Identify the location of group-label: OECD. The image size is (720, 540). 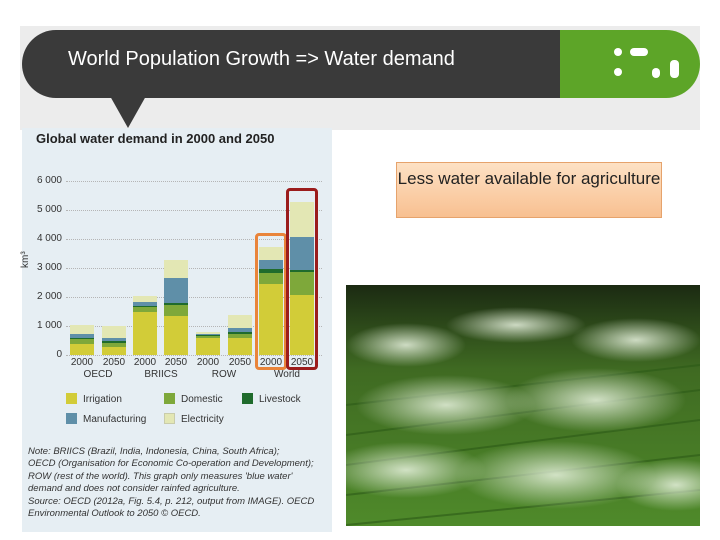
(98, 374).